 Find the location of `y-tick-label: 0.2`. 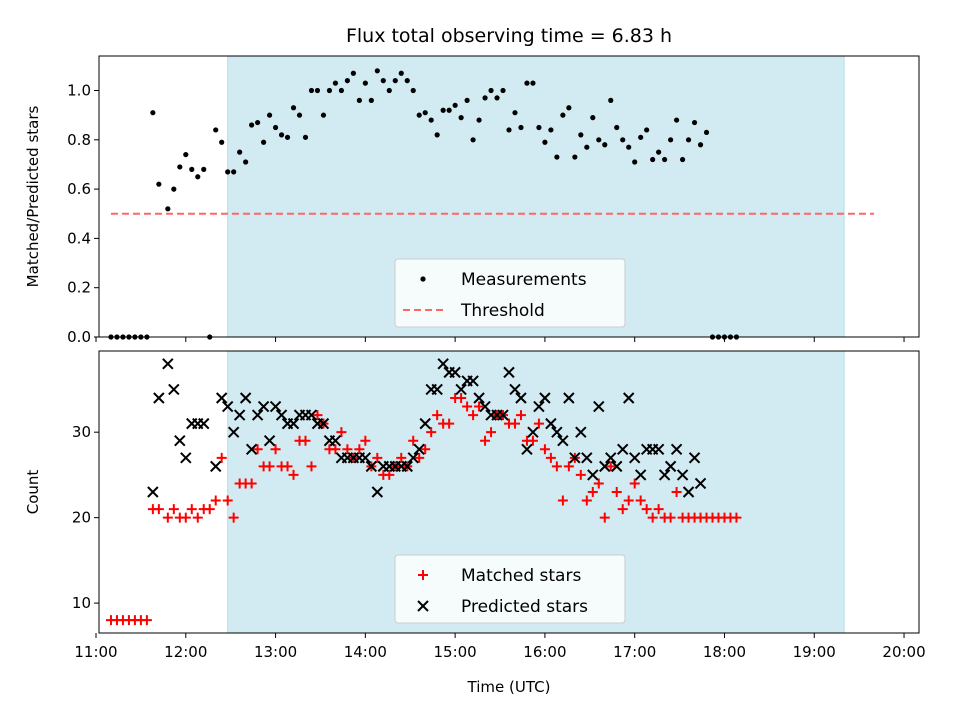

y-tick-label: 0.2 is located at coordinates (79, 288).